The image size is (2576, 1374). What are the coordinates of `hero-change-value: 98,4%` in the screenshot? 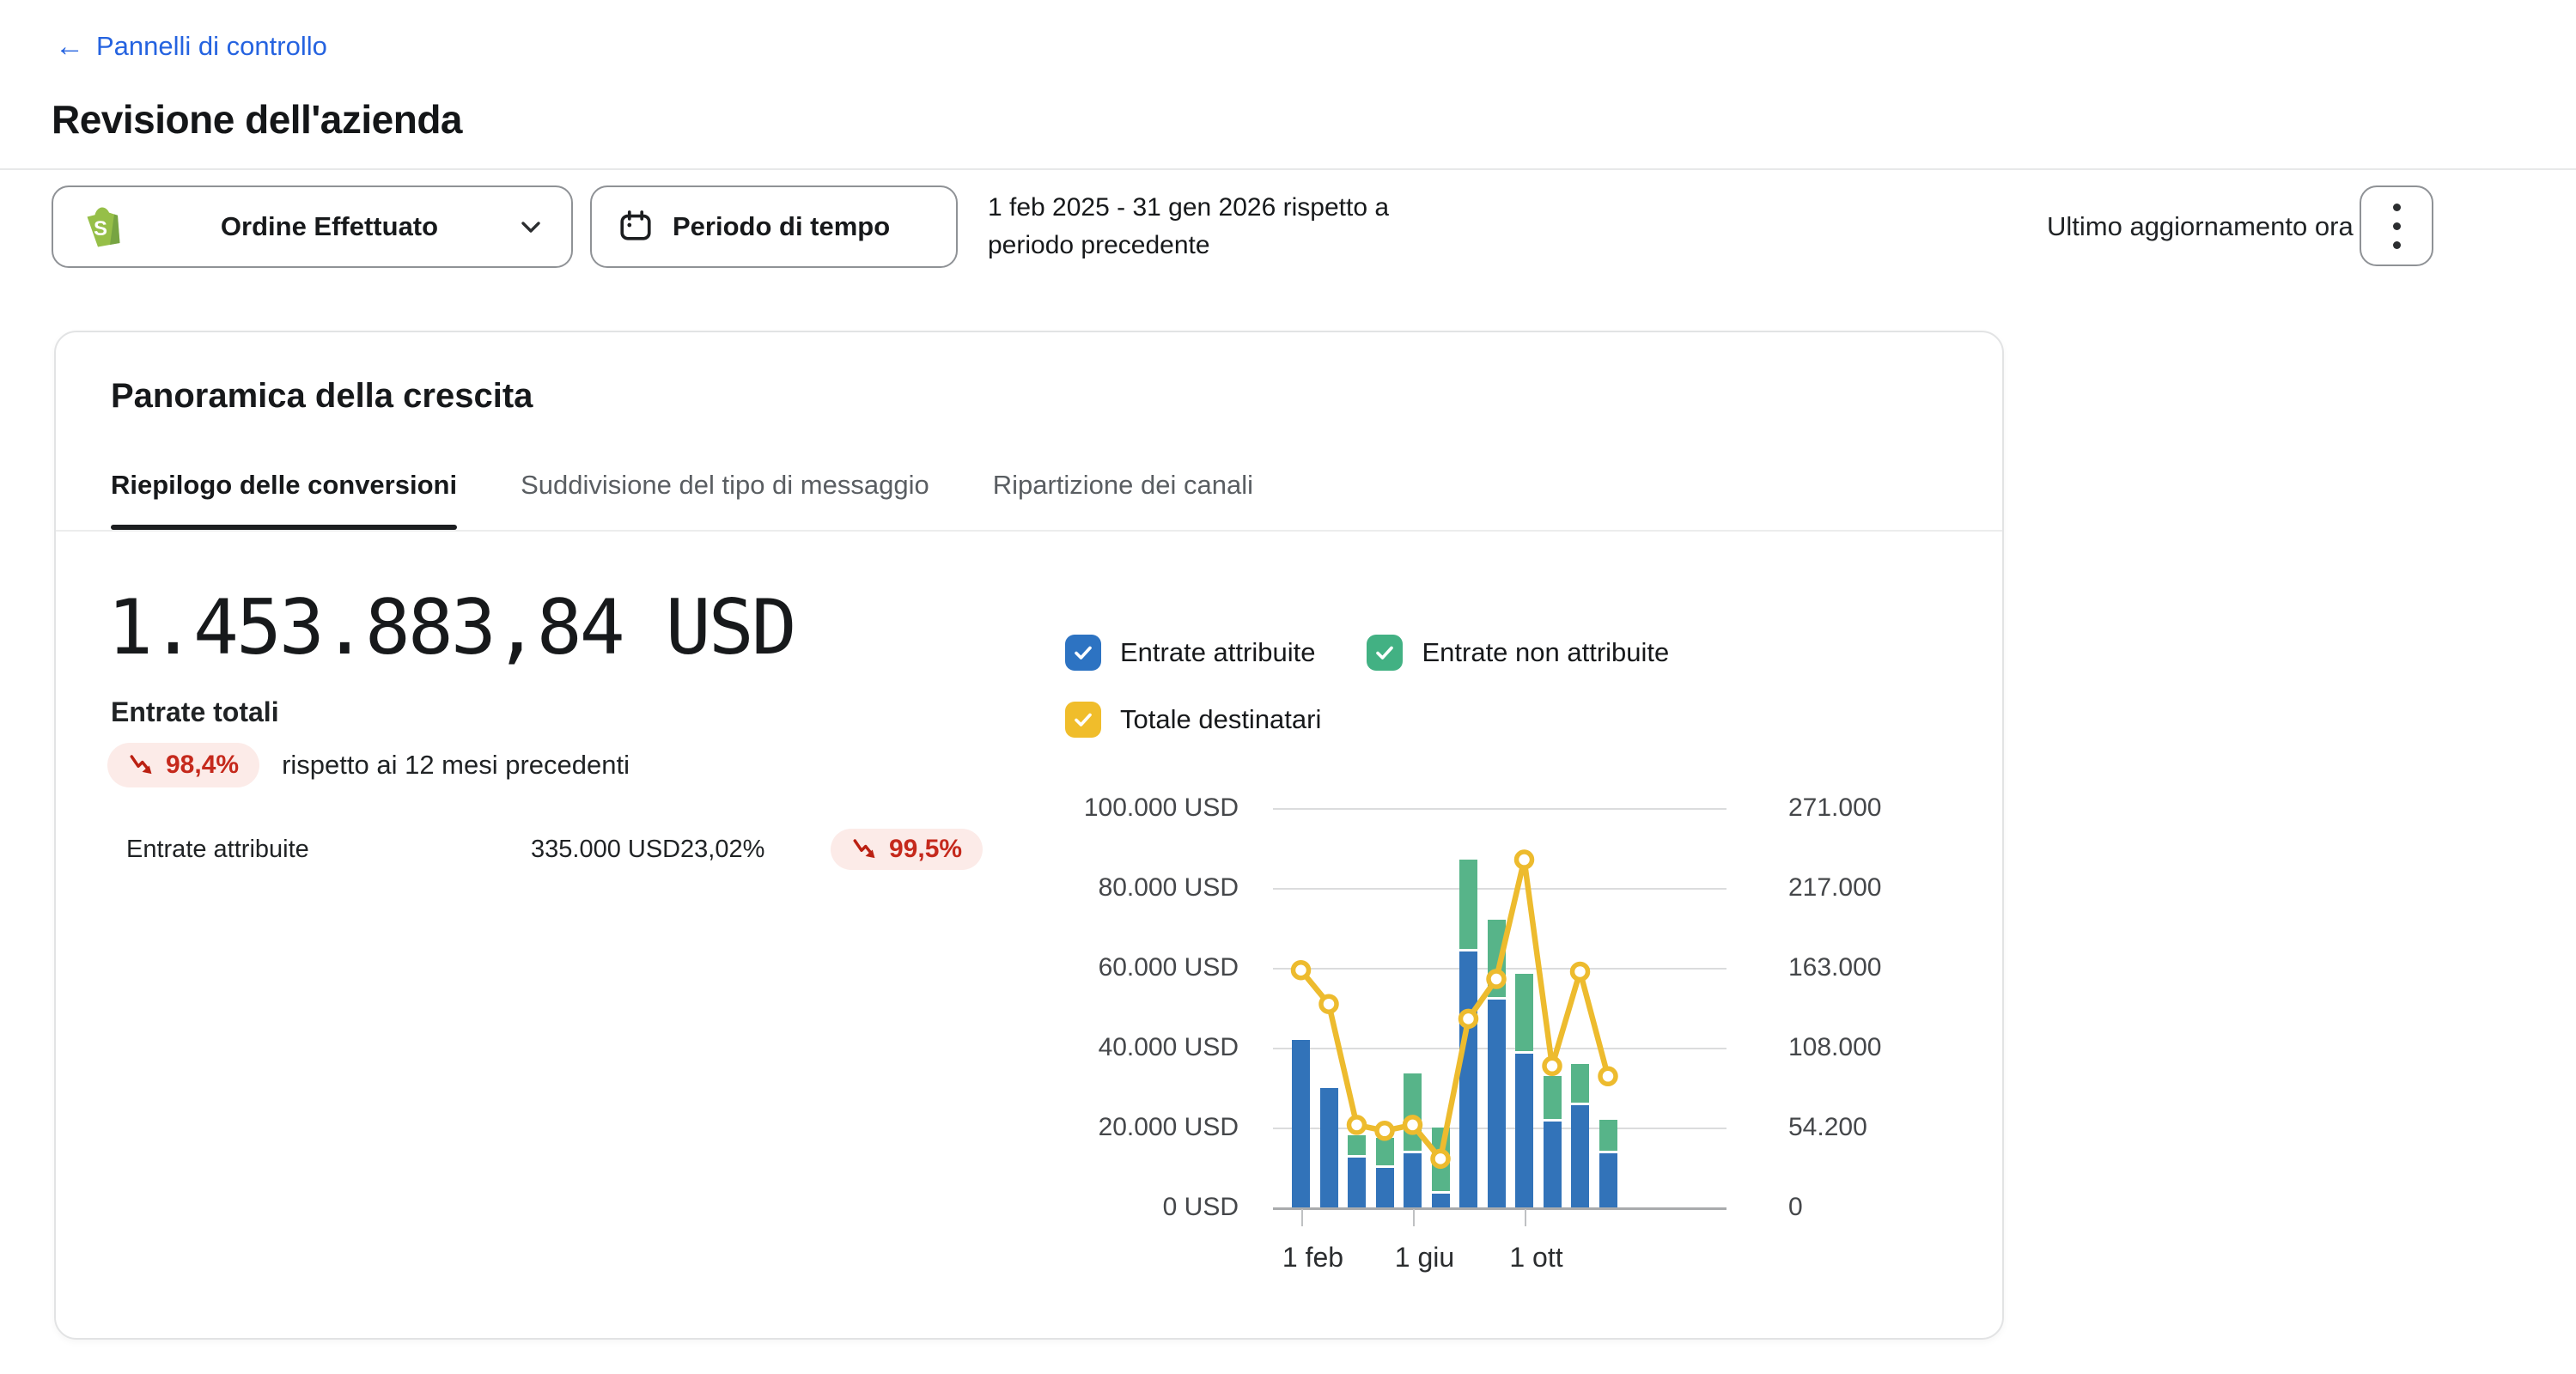 It's located at (203, 765).